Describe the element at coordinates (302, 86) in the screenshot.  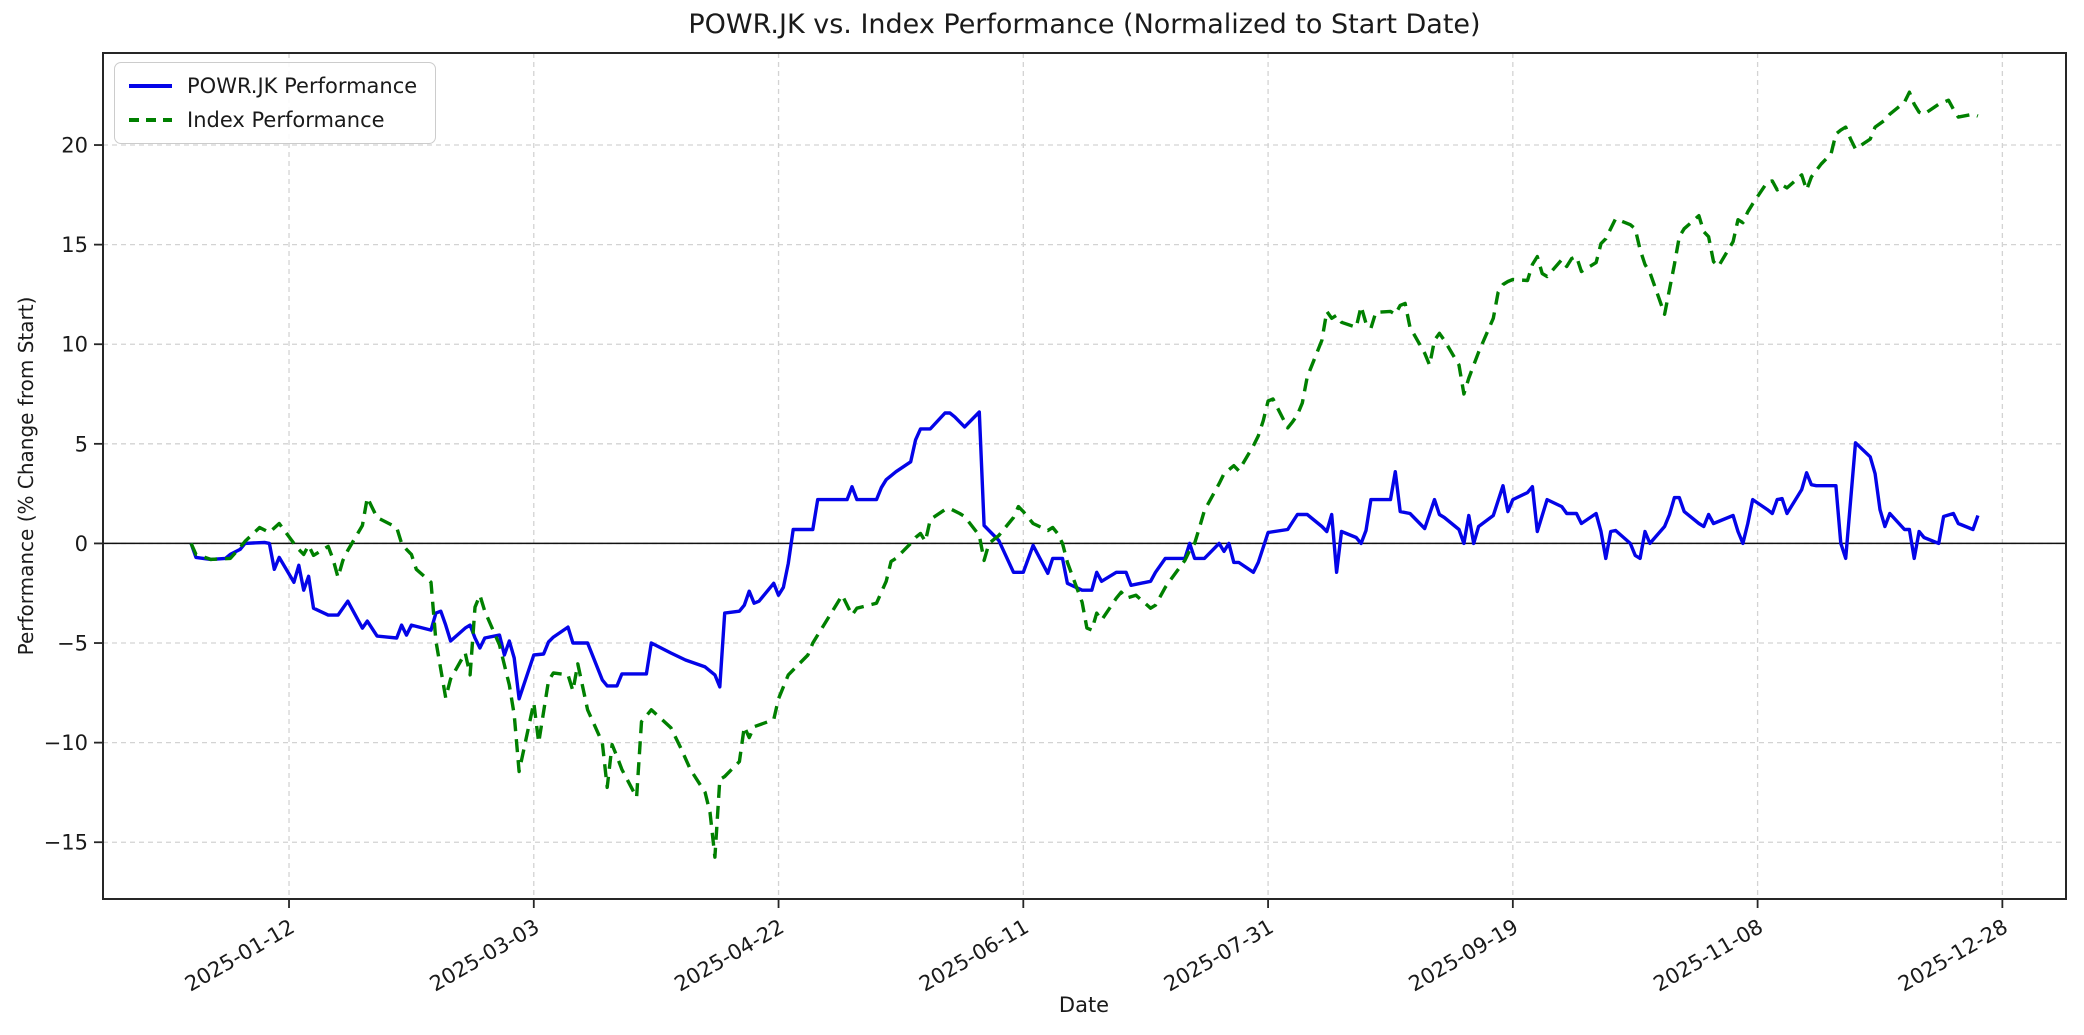
I see `legend-label: POWR.JK Performance` at that location.